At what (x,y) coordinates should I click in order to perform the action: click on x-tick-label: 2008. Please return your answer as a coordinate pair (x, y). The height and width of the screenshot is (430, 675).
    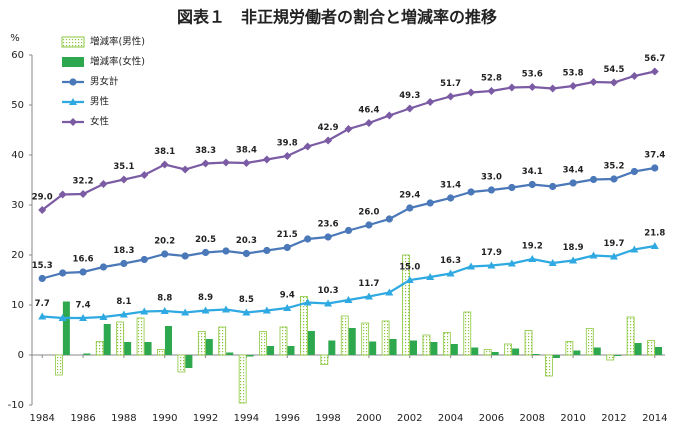
    Looking at the image, I should click on (532, 418).